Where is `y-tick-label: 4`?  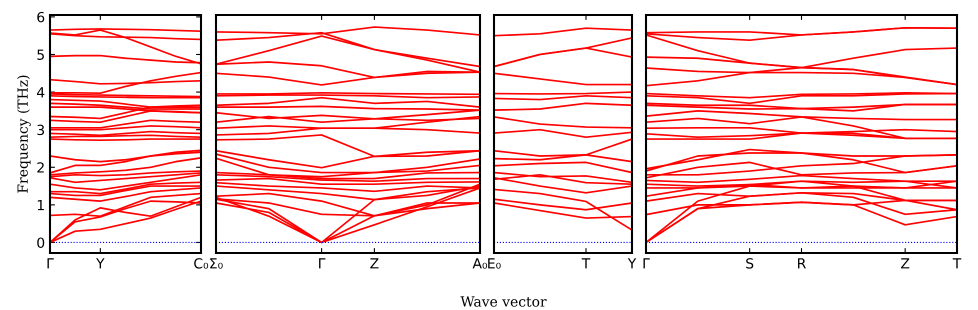
y-tick-label: 4 is located at coordinates (40, 92).